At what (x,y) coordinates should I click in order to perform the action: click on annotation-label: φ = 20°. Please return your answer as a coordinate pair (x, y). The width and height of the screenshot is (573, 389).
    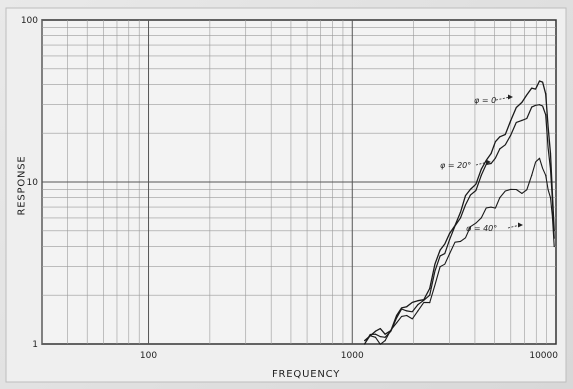
    Looking at the image, I should click on (455, 165).